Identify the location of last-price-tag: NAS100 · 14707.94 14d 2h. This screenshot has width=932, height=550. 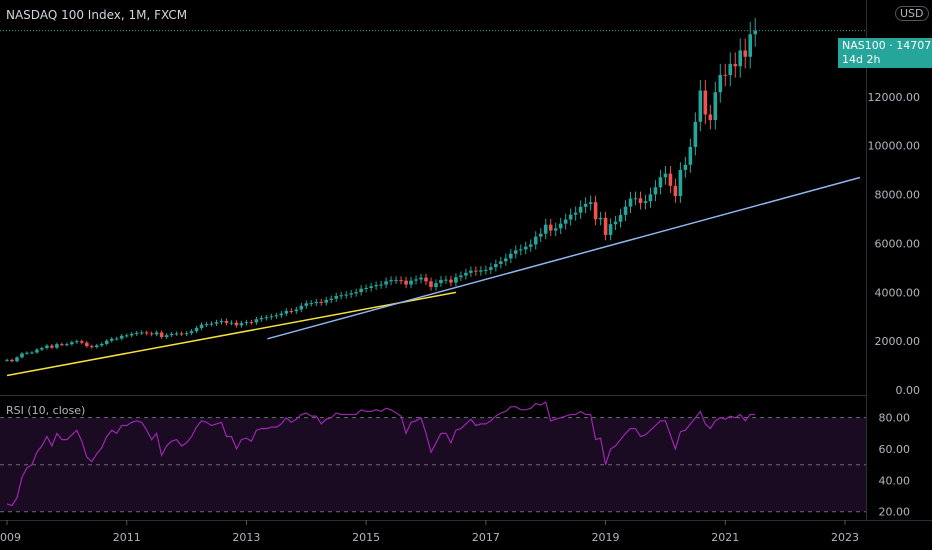
(885, 53).